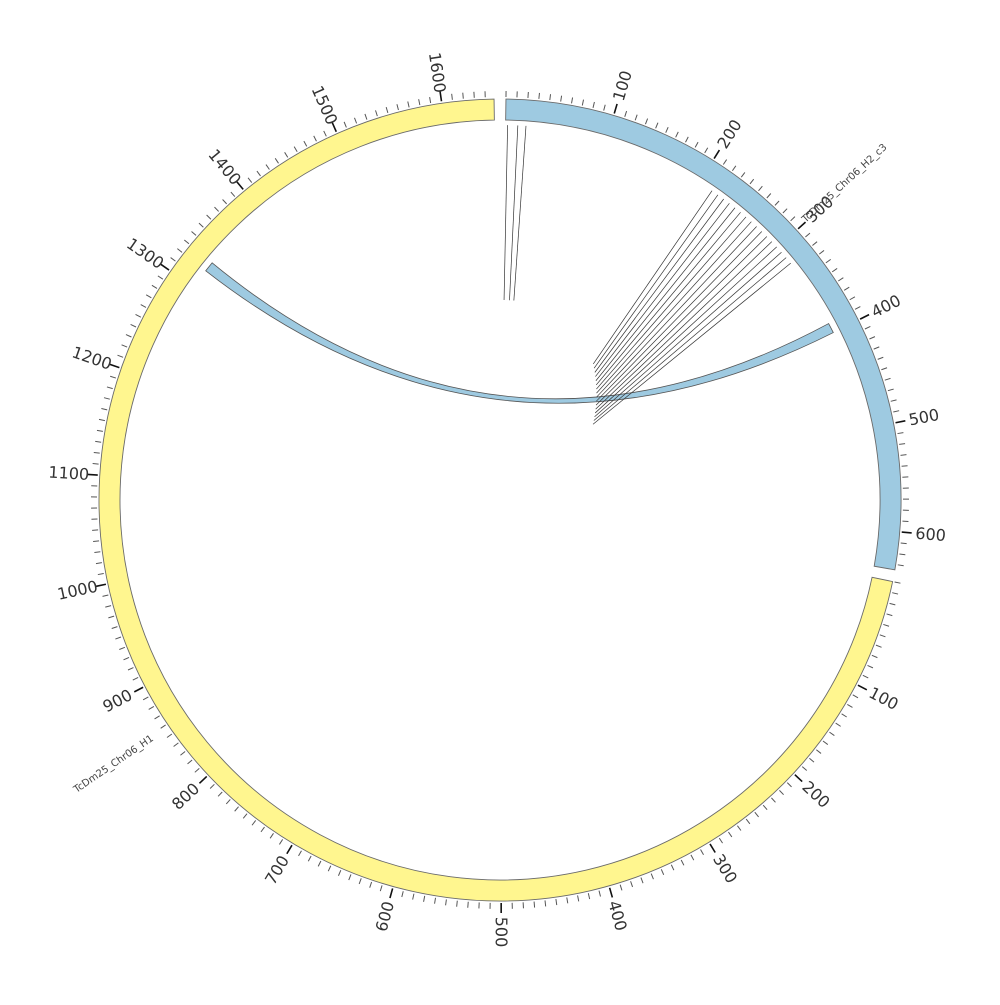 Image resolution: width=1000 pixels, height=1005 pixels. What do you see at coordinates (145, 253) in the screenshot?
I see `tick-label: 1300` at bounding box center [145, 253].